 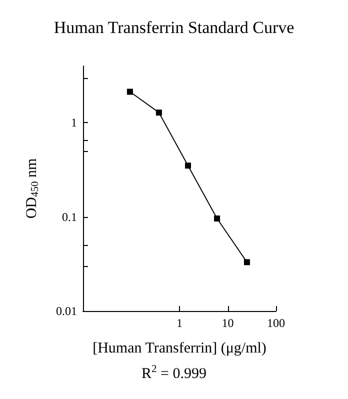 What do you see at coordinates (228, 323) in the screenshot?
I see `x-tick-label: 10` at bounding box center [228, 323].